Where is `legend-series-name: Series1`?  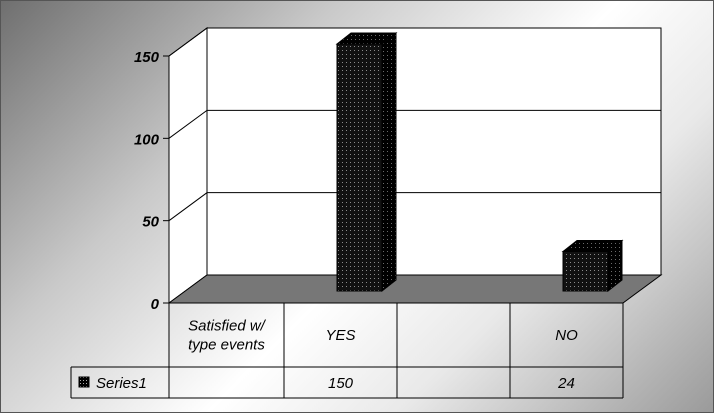 legend-series-name: Series1 is located at coordinates (121, 383).